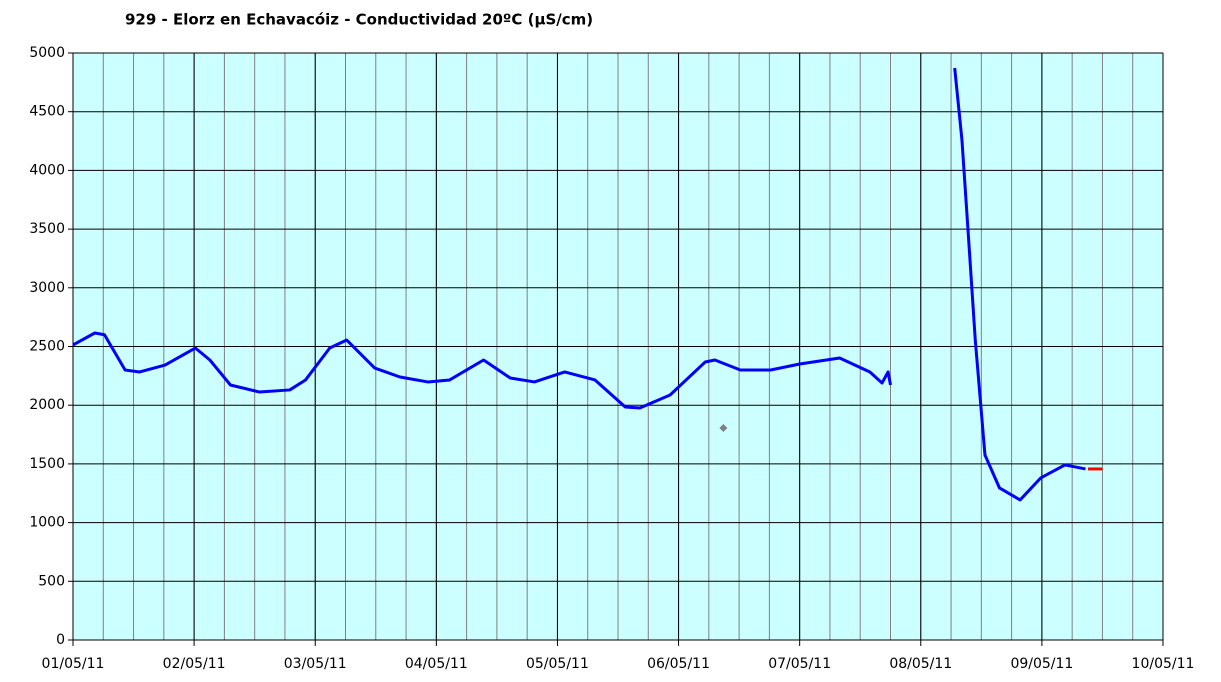 The width and height of the screenshot is (1221, 682). Describe the element at coordinates (47, 112) in the screenshot. I see `y-tick-label: 4500` at that location.